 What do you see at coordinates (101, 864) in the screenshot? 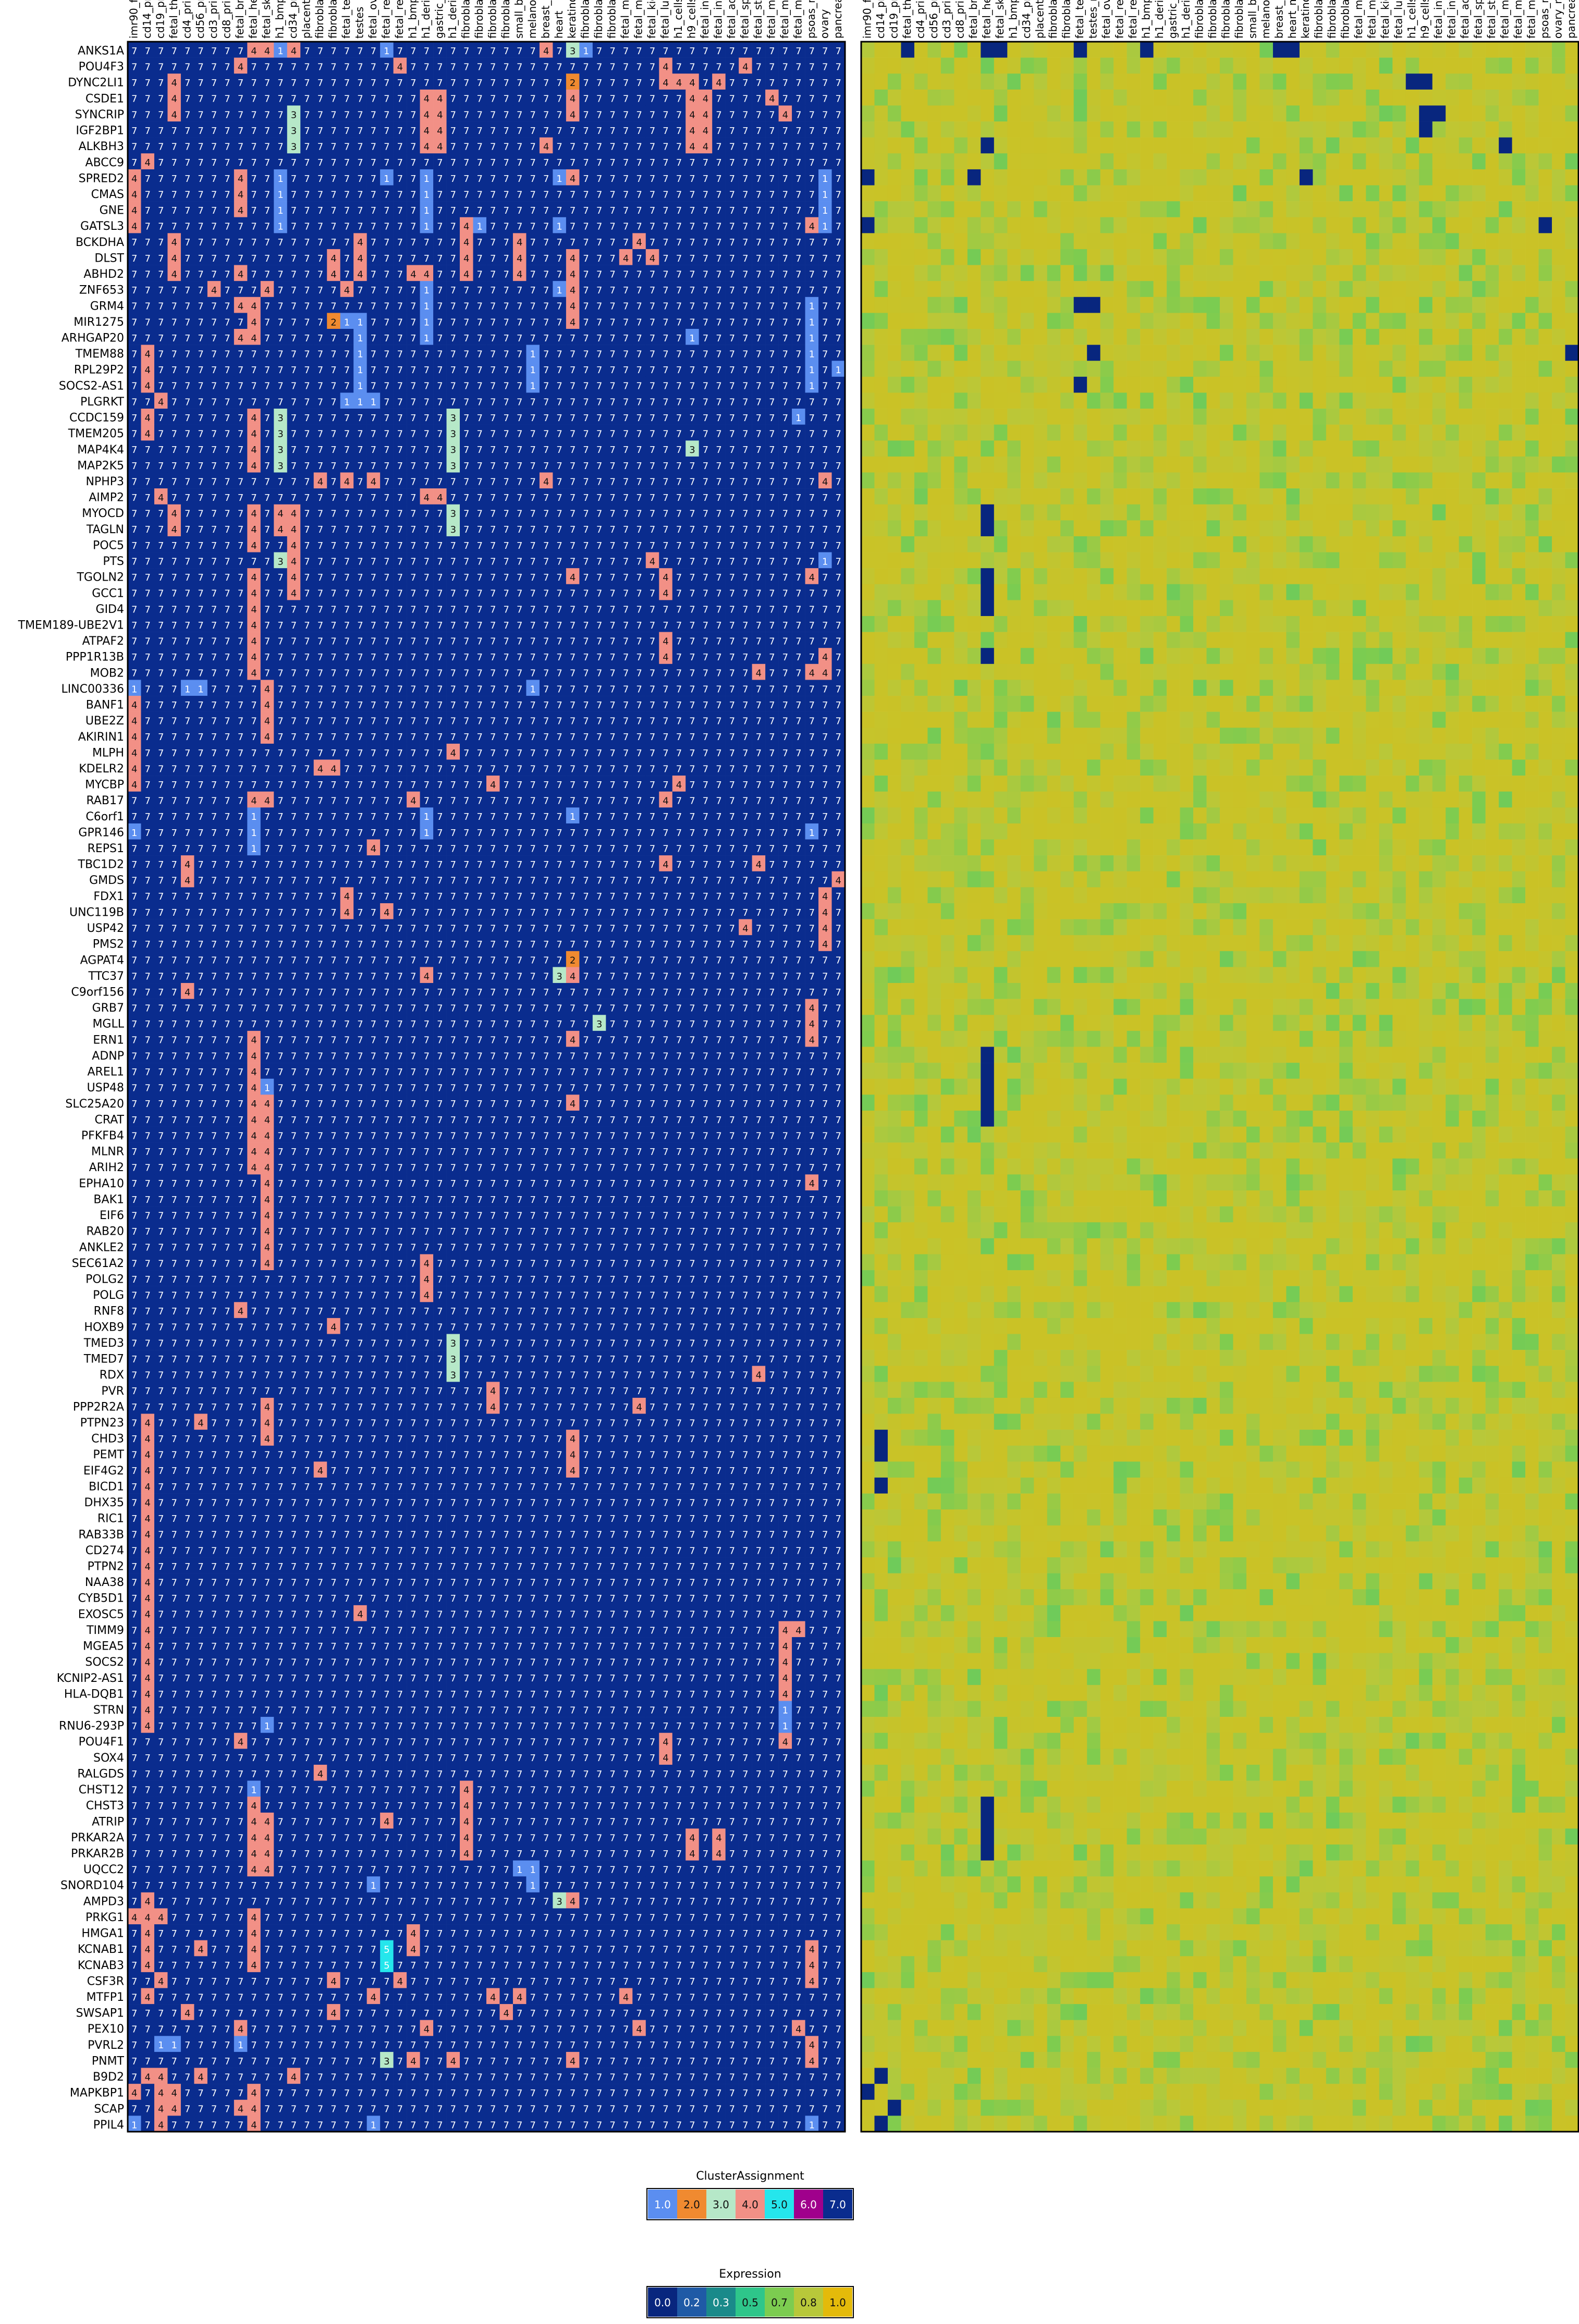
I see `gene-label: TBC1D2` at bounding box center [101, 864].